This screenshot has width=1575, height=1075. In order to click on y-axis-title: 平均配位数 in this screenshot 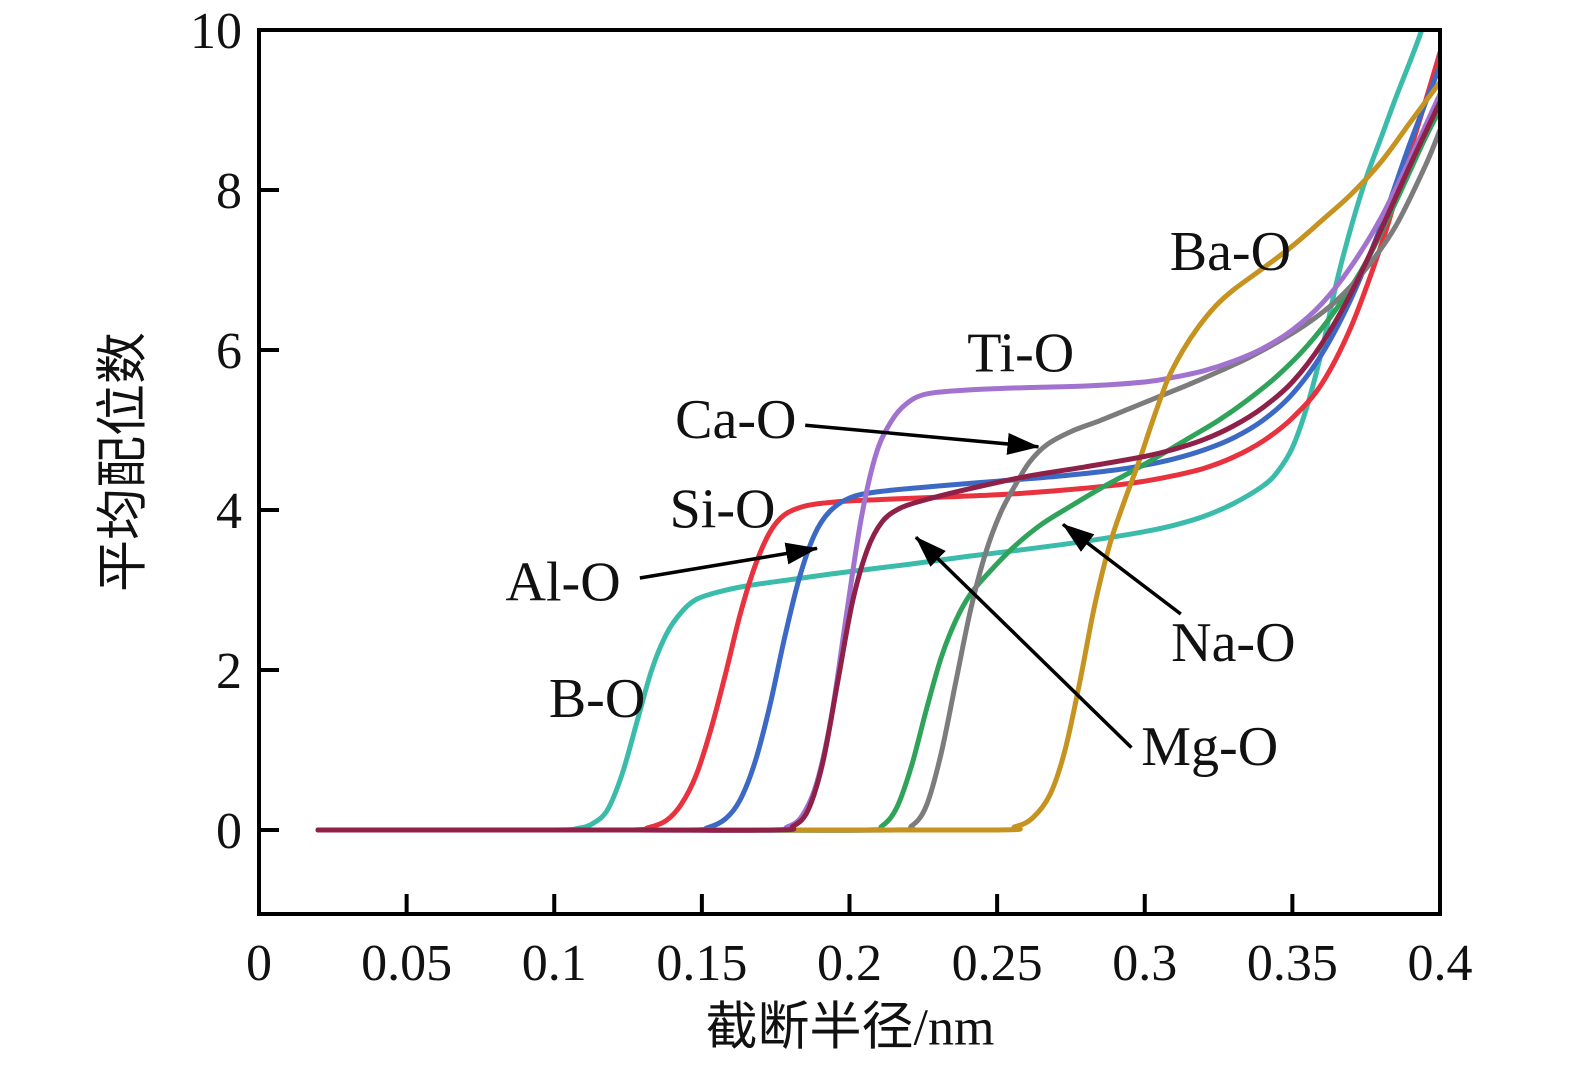, I will do `click(124, 462)`.